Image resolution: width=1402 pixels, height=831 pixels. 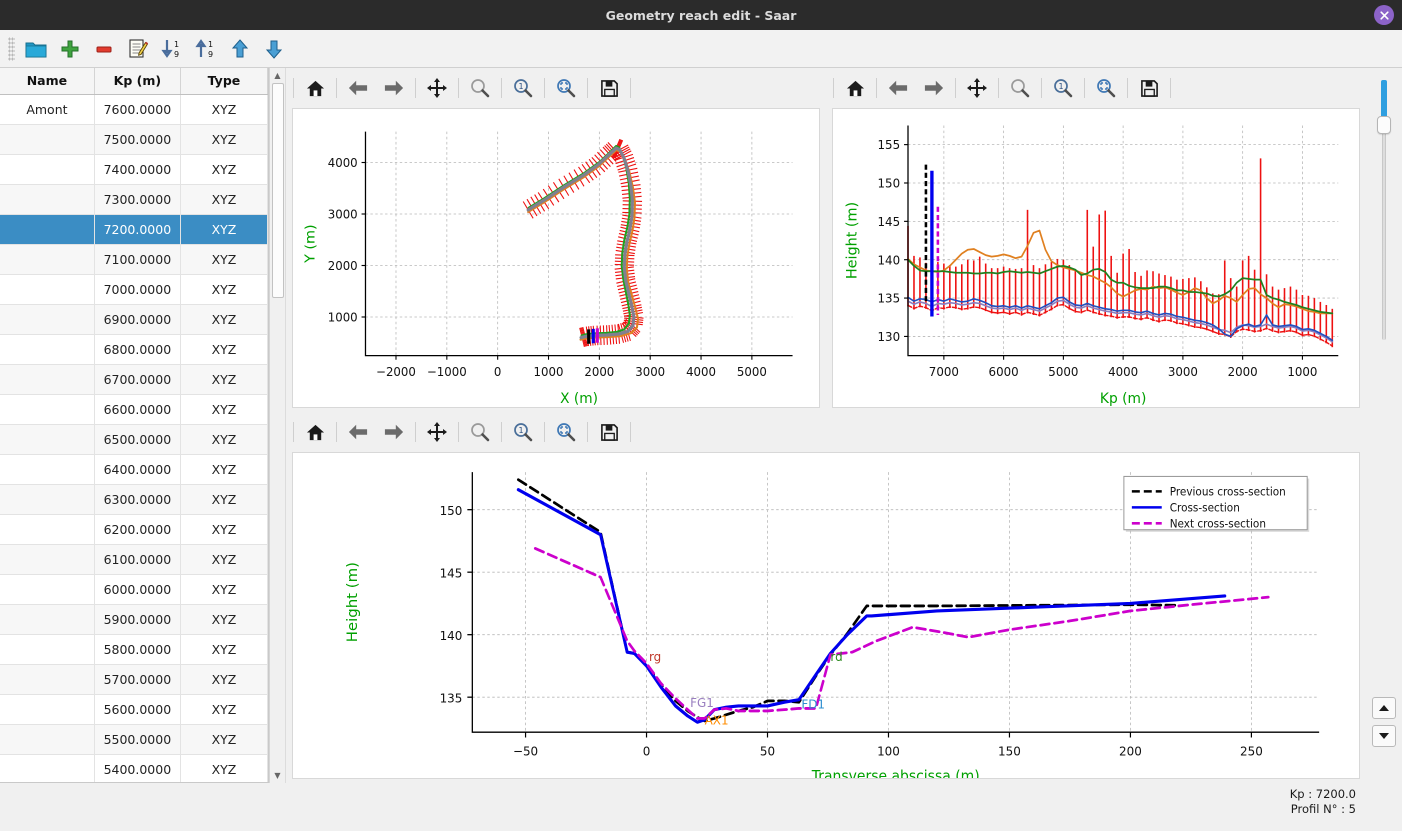 I want to click on table-row: 6800.0000 XYZ, so click(x=134, y=349).